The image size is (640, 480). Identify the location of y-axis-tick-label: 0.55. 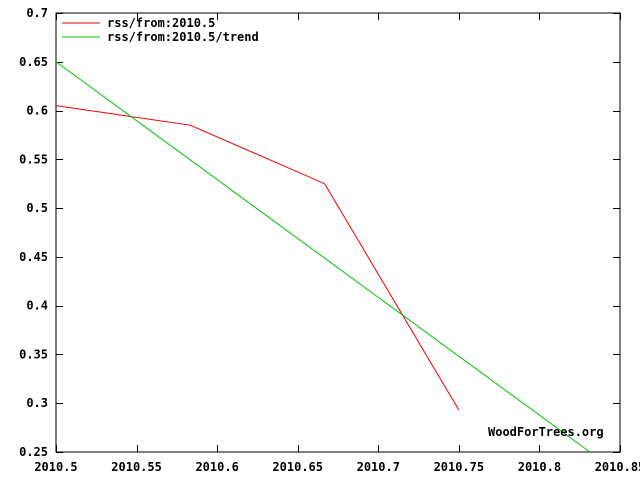
(33, 159).